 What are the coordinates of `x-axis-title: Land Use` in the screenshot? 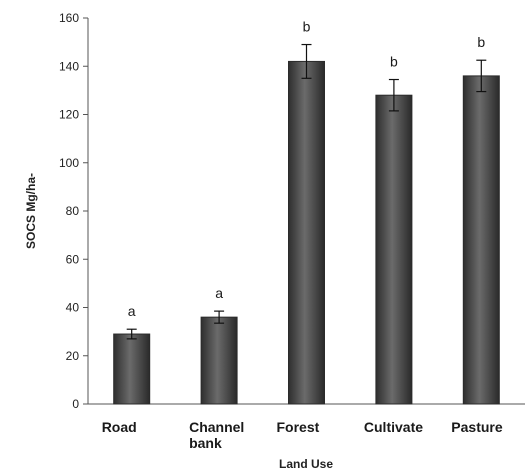 It's located at (306, 464).